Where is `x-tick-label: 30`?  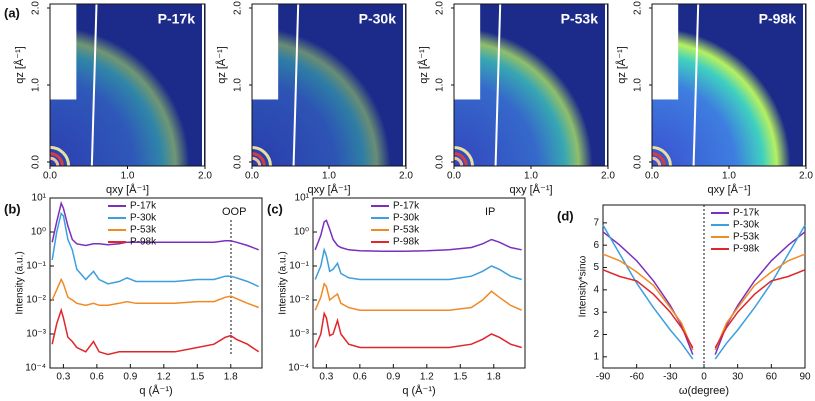
x-tick-label: 30 is located at coordinates (738, 377).